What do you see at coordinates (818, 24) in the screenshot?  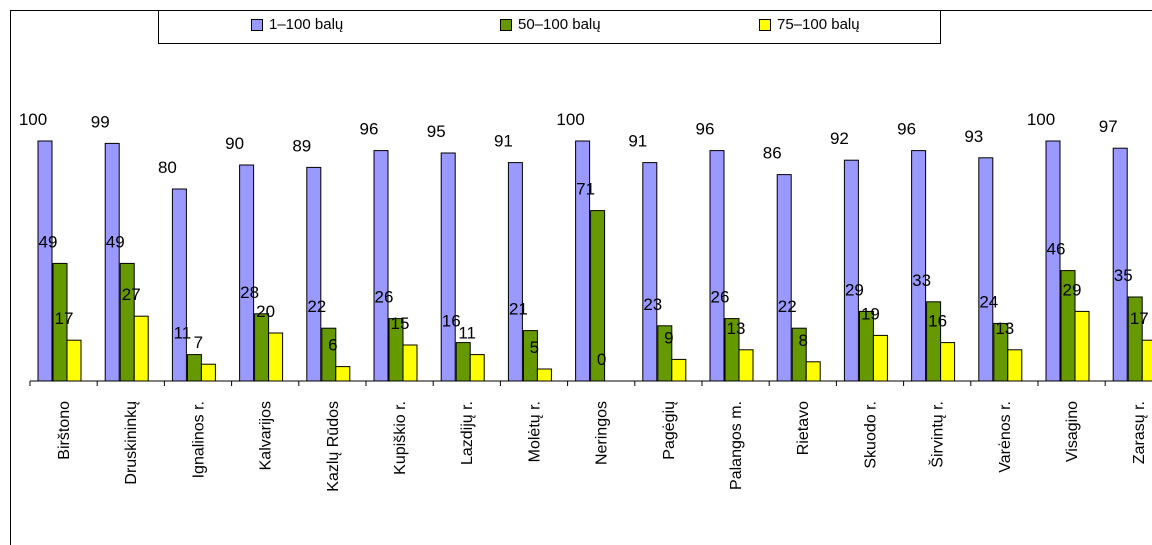 I see `legend-label-75-100: 75–100 balų` at bounding box center [818, 24].